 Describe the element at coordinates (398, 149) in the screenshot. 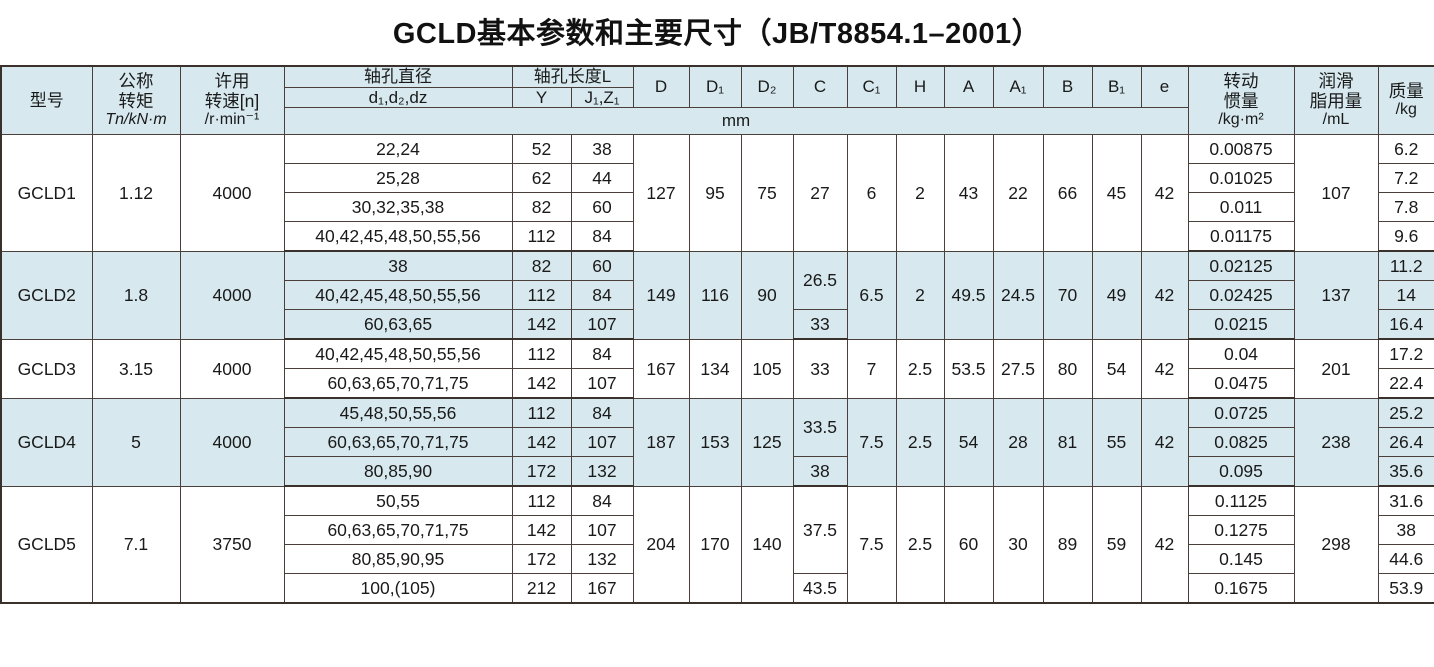

I see `cell-bore-diameter: 22,24` at that location.